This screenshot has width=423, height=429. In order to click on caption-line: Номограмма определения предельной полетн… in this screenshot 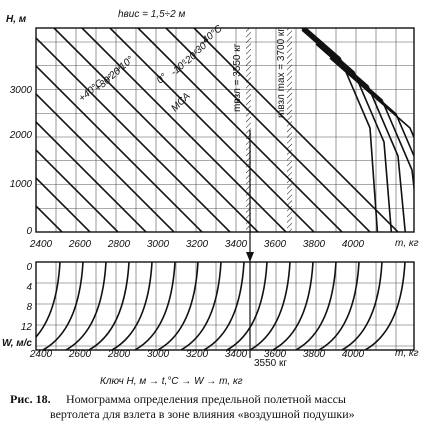, I will do `click(206, 399)`.